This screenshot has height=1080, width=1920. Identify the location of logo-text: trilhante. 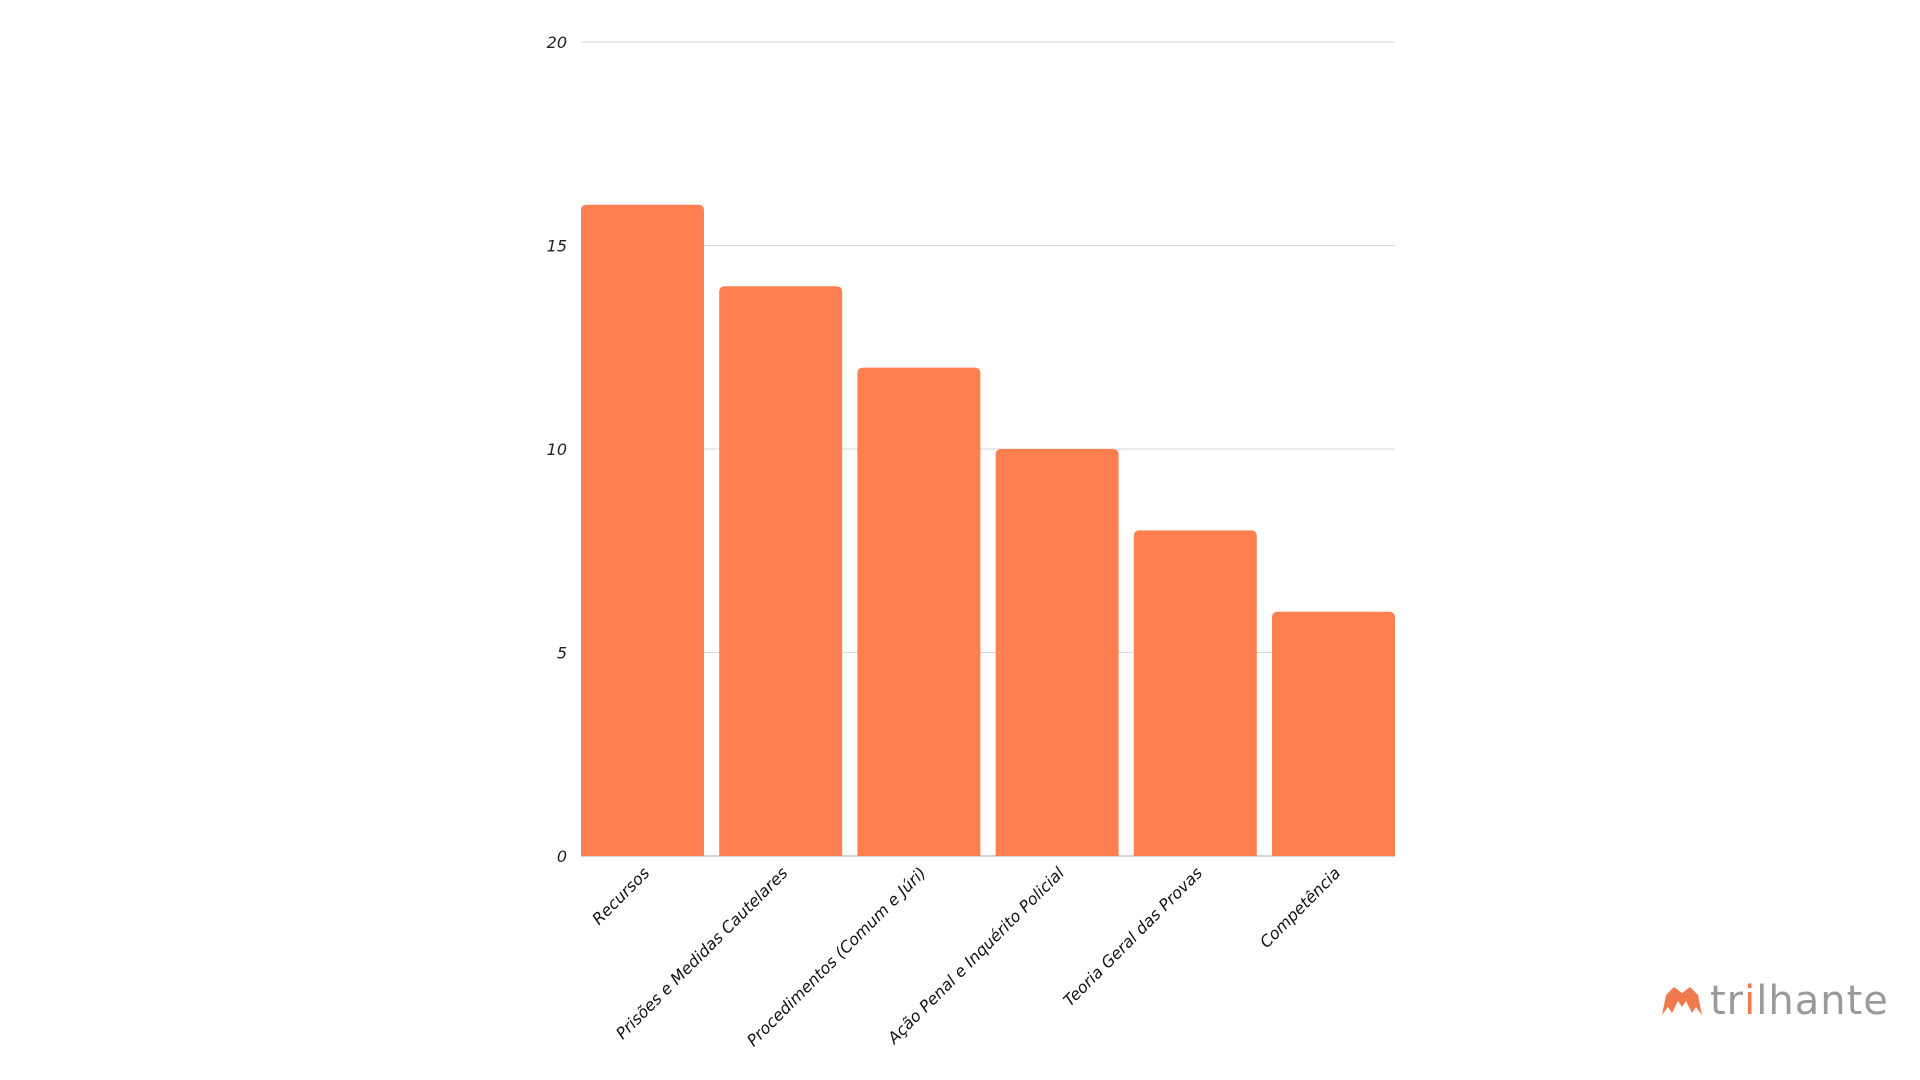
(1799, 1001).